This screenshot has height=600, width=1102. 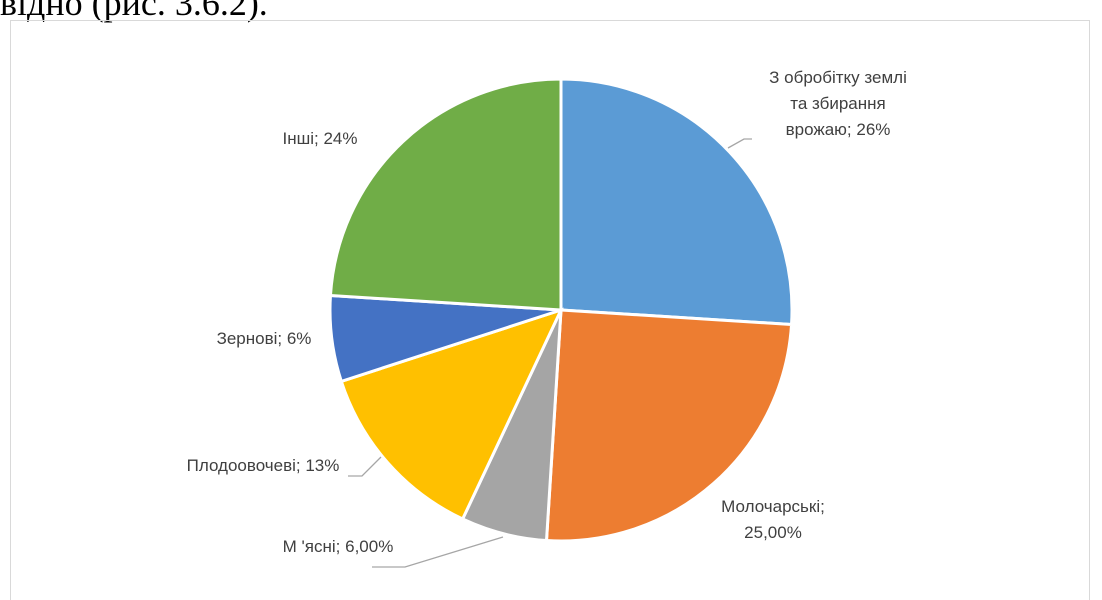 I want to click on slice-label-line: та збирання, so click(x=838, y=103).